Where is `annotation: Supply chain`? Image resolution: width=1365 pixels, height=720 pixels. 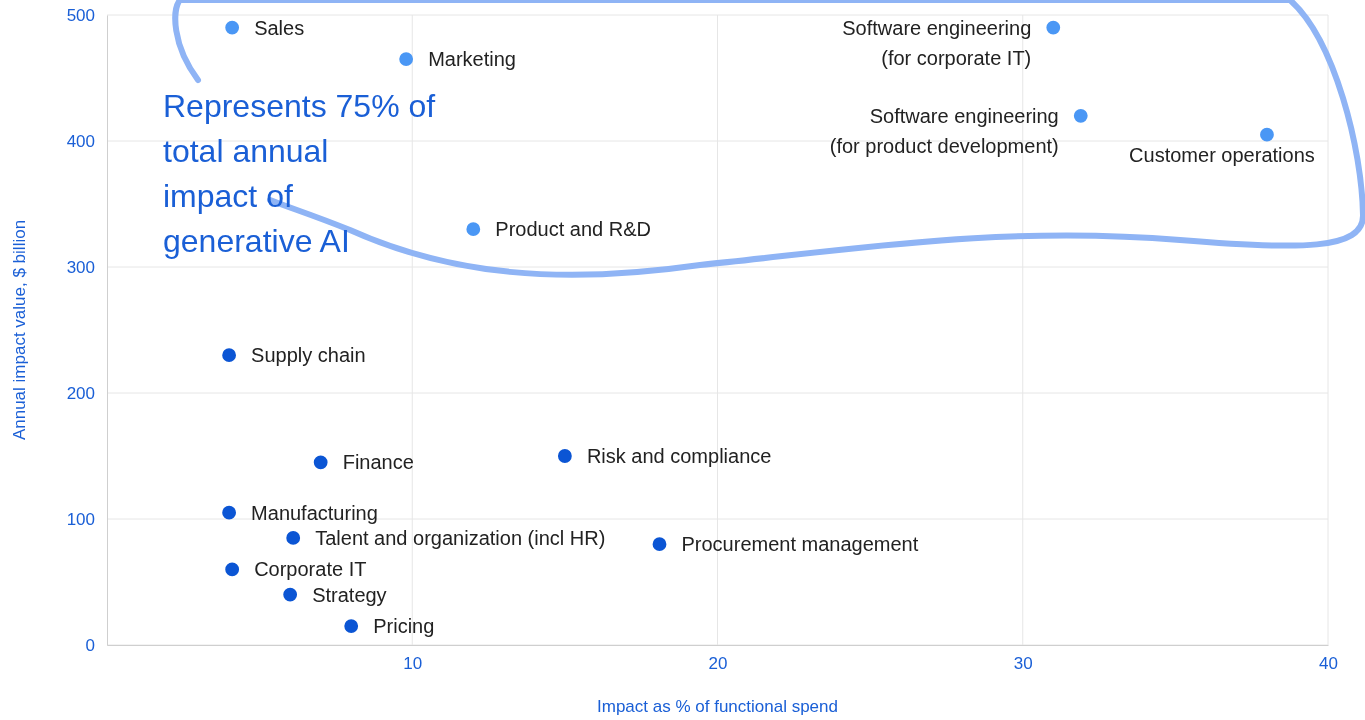 annotation: Supply chain is located at coordinates (308, 355).